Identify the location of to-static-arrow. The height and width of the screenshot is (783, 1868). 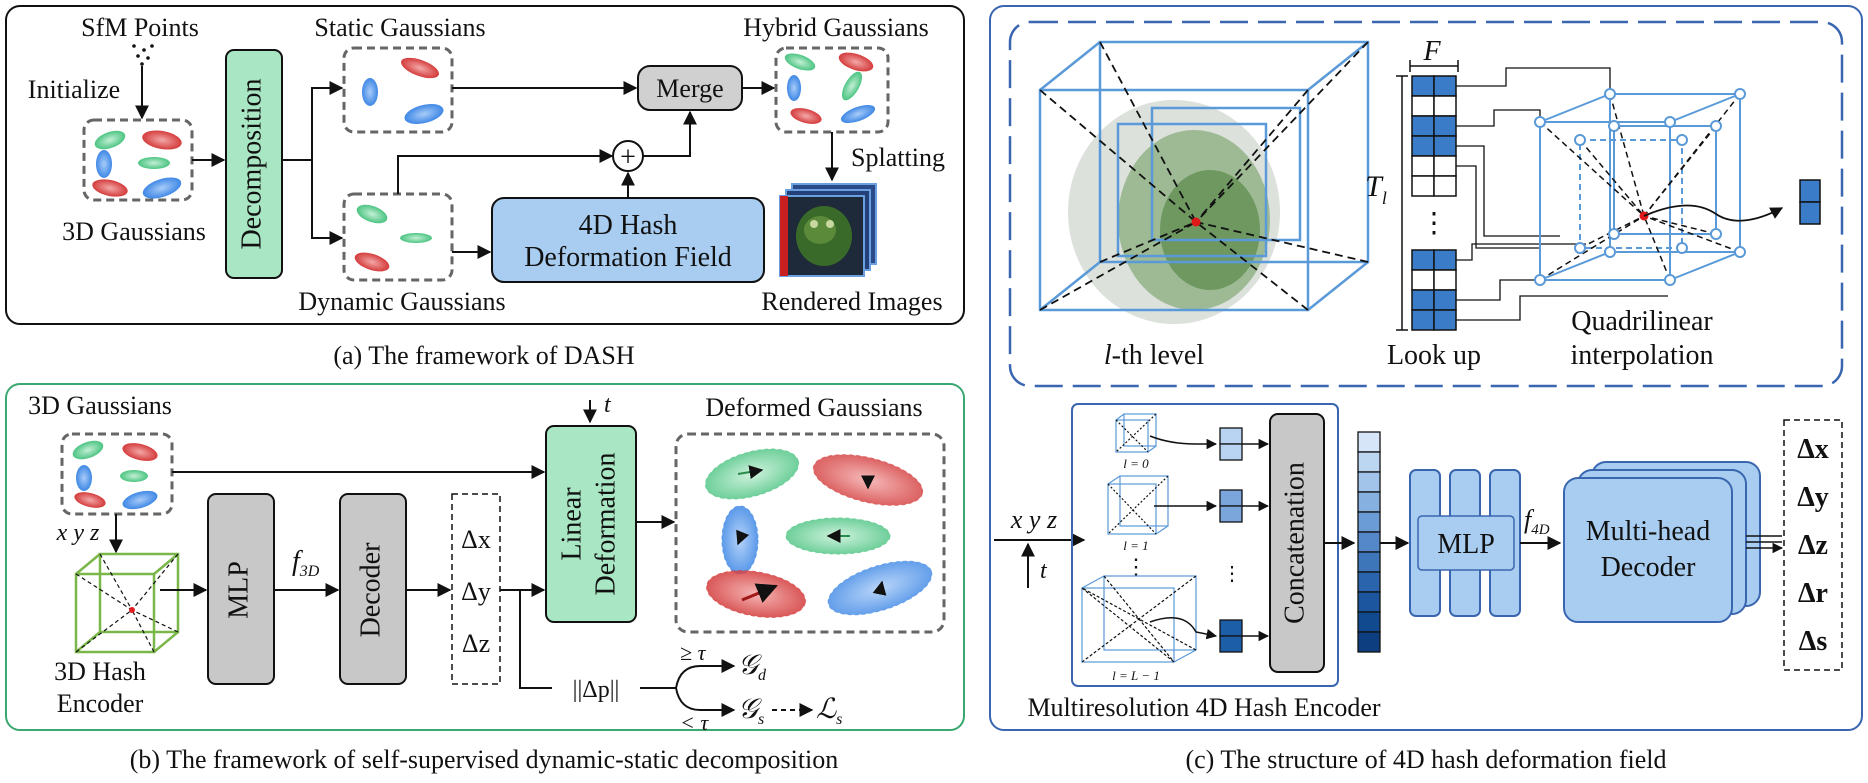
(313, 121).